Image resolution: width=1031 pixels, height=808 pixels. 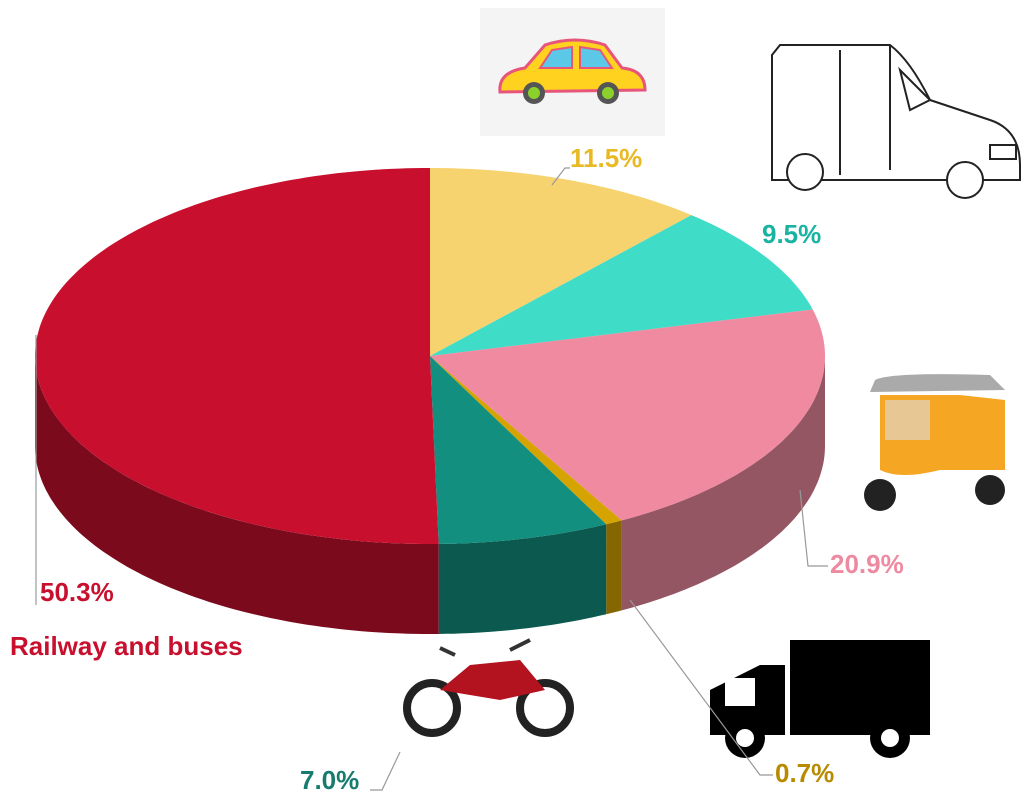 What do you see at coordinates (867, 564) in the screenshot?
I see `value-label: 20.9%` at bounding box center [867, 564].